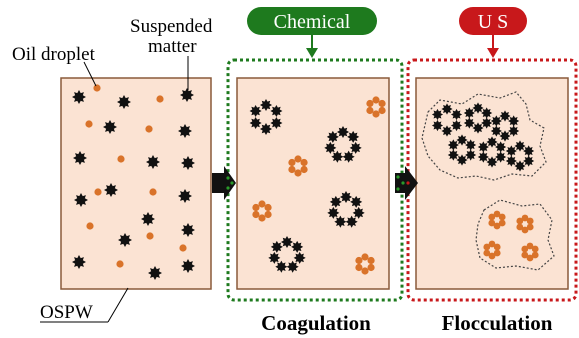  Describe the element at coordinates (312, 21) in the screenshot. I see `chemical-badge` at that location.